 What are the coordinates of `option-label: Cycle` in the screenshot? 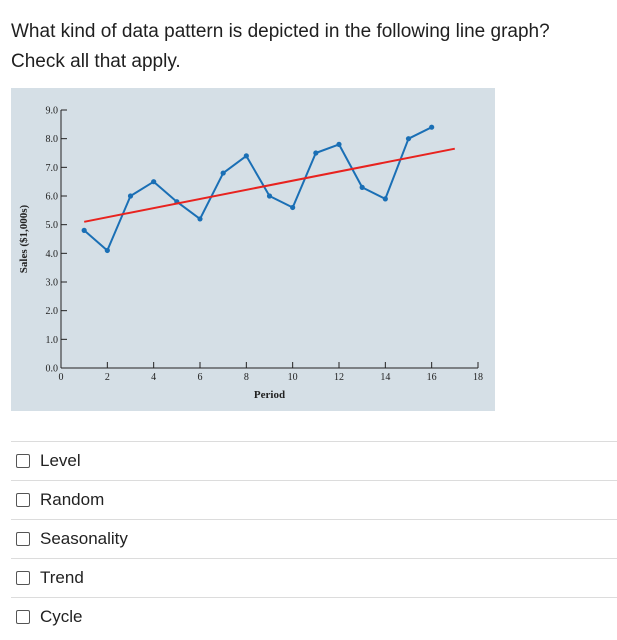 It's located at (61, 616).